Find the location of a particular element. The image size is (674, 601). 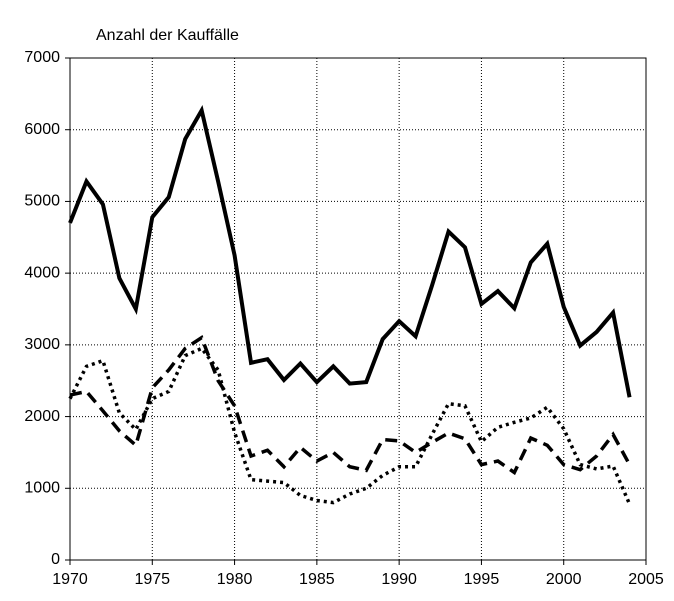

x-tick-label: 1995 is located at coordinates (482, 579).